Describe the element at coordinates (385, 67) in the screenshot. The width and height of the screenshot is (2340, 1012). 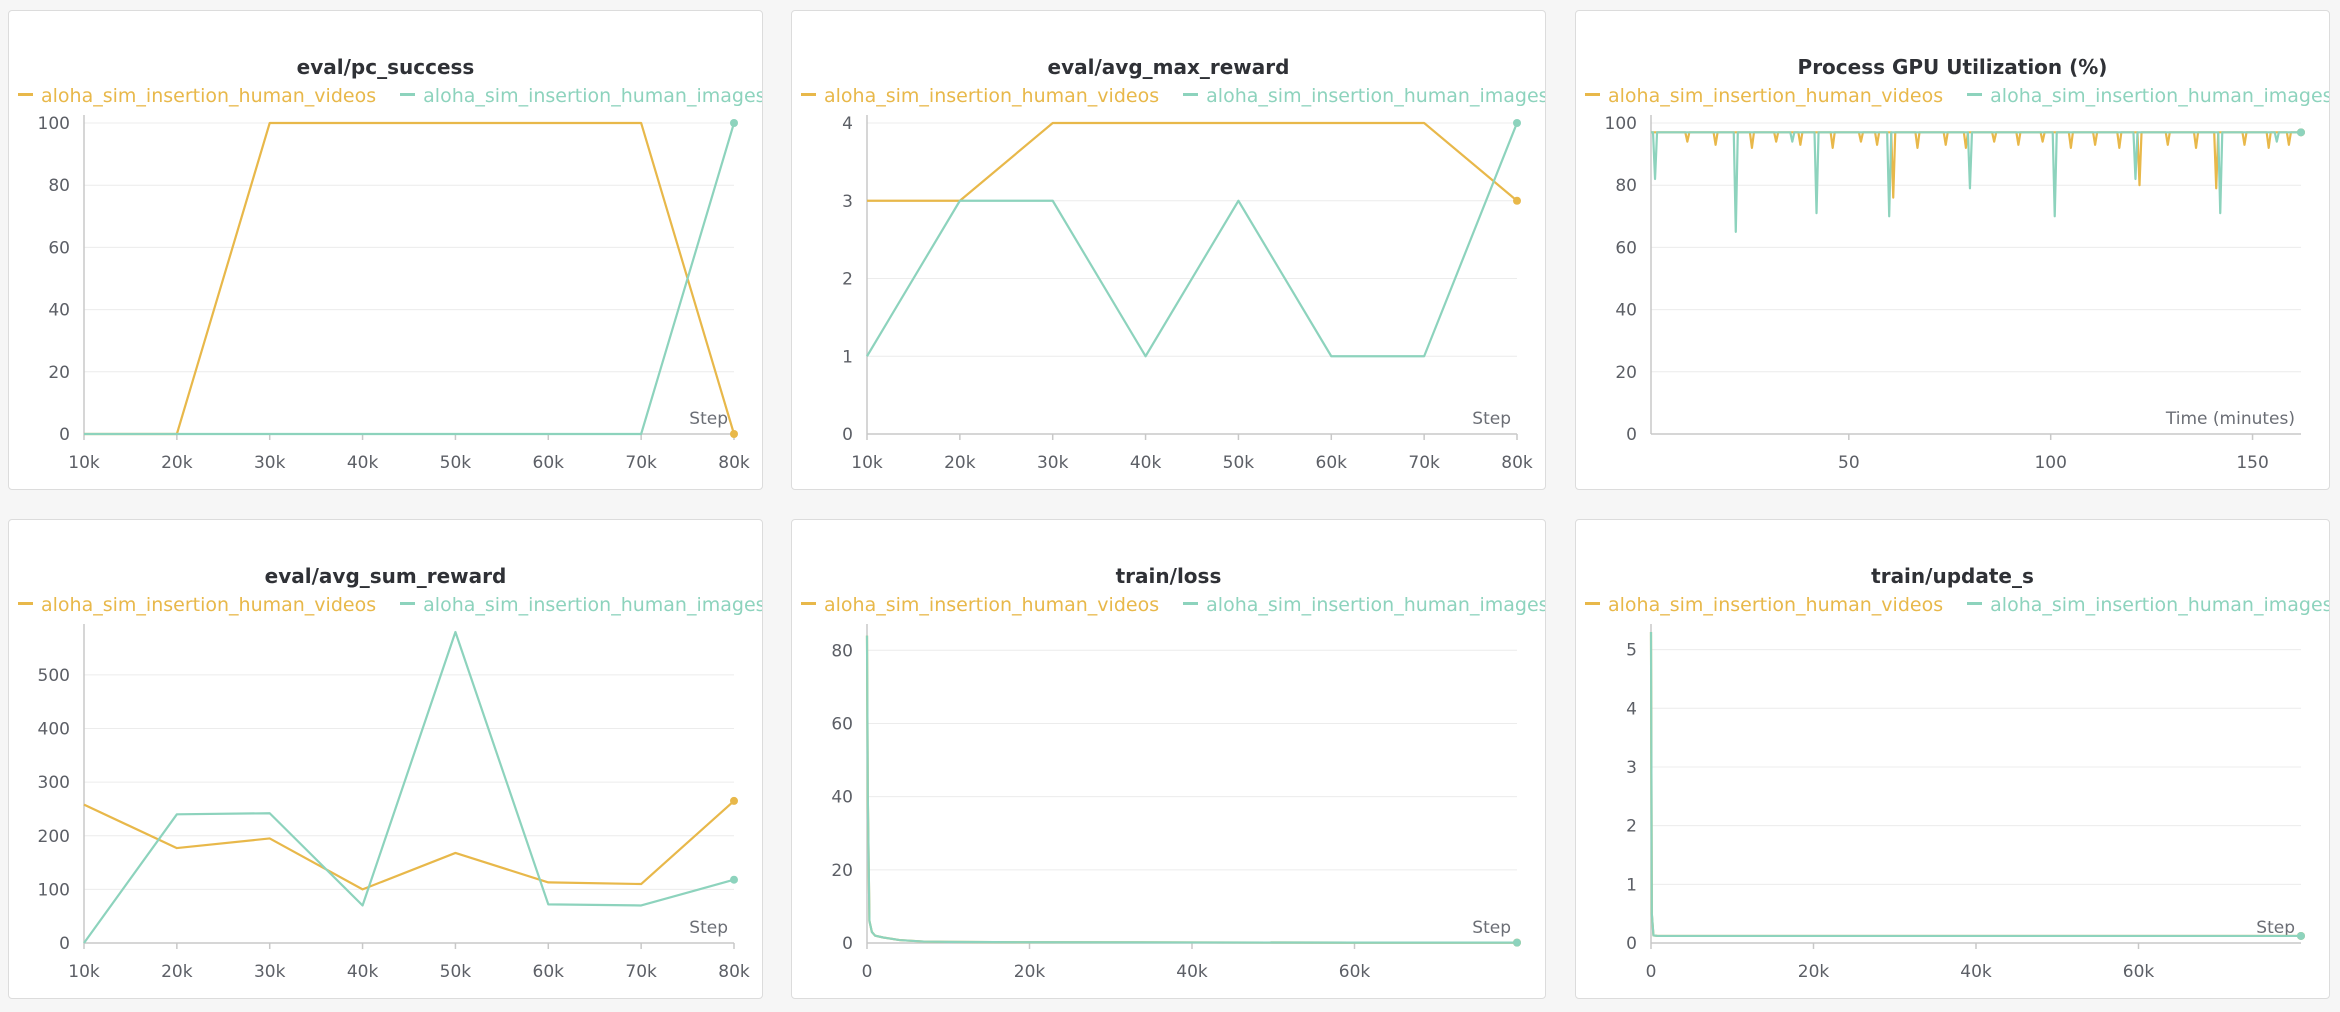
I see `chart-title: eval/pc_success` at that location.